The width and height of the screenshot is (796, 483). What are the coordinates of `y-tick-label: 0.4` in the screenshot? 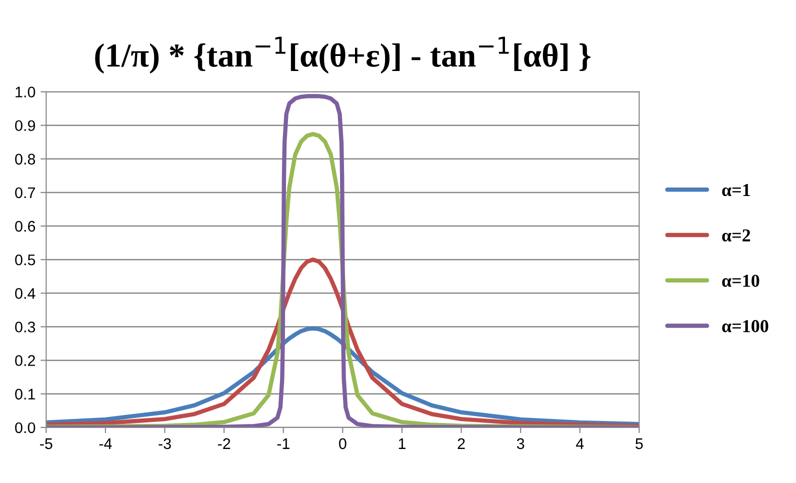 It's located at (25, 293).